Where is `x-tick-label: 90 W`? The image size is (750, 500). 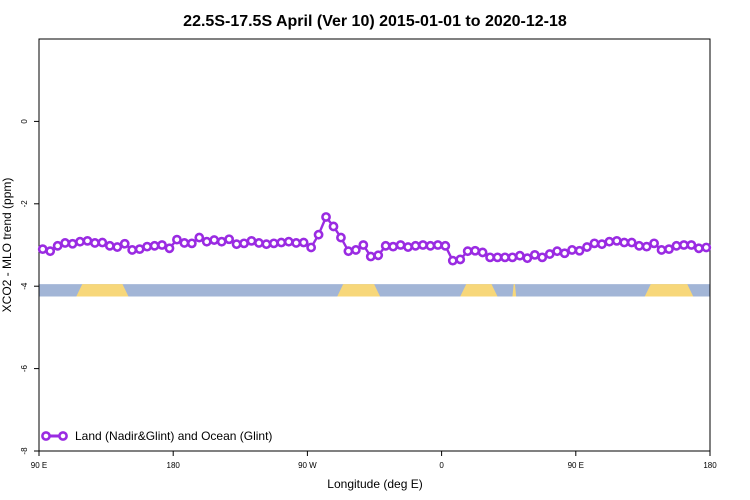
x-tick-label: 90 W is located at coordinates (307, 465).